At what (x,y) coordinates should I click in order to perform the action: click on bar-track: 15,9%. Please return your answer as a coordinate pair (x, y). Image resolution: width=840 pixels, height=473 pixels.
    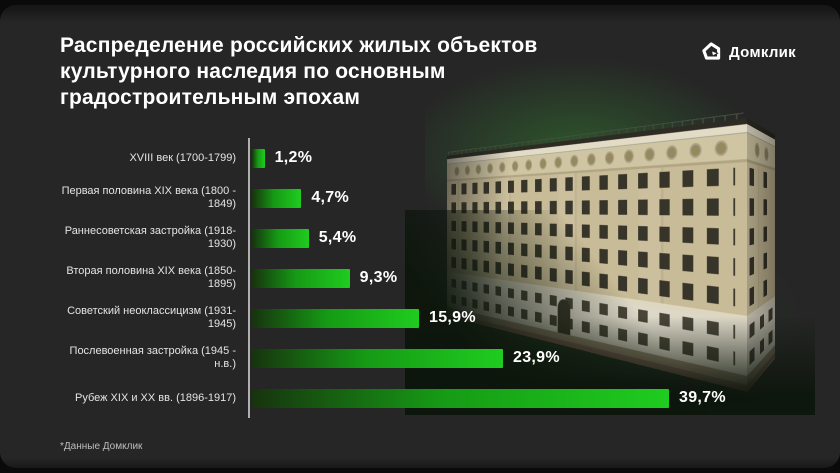
    Looking at the image, I should click on (503, 318).